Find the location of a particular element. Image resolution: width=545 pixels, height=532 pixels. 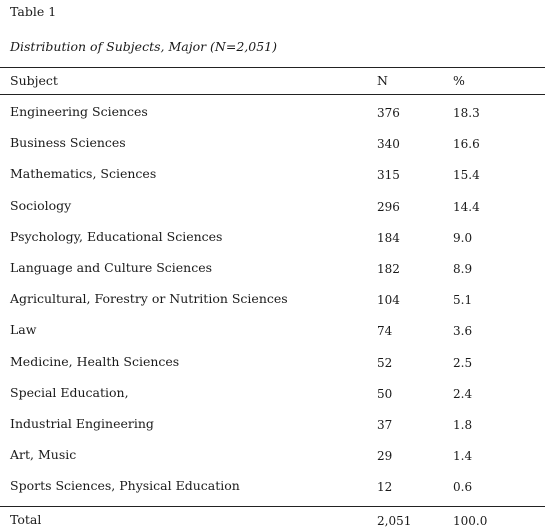

table-row: Art, Music 29 1.4 is located at coordinates (272, 460).